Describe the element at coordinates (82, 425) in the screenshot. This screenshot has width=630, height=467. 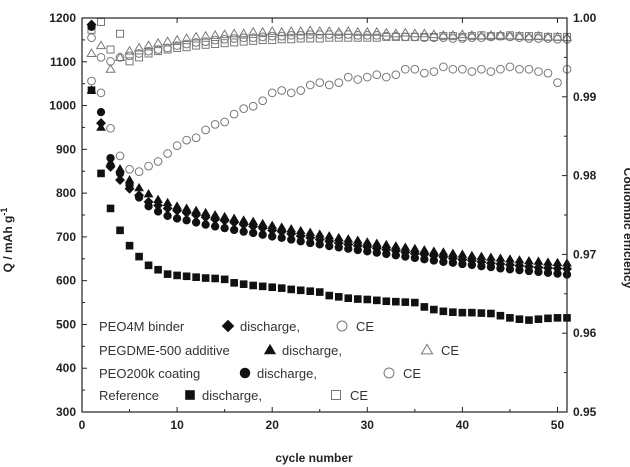
I see `x-tick-label: 0` at that location.